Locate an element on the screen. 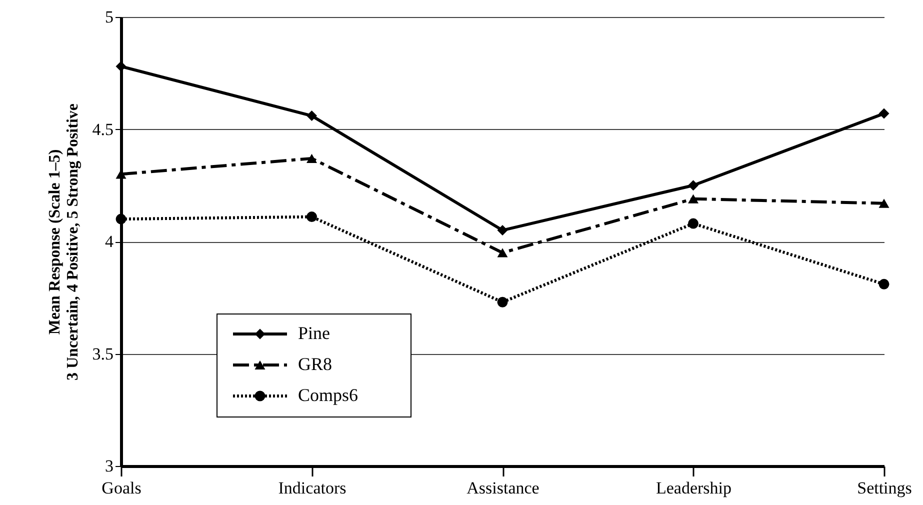  x-tick-label: Settings is located at coordinates (884, 488).